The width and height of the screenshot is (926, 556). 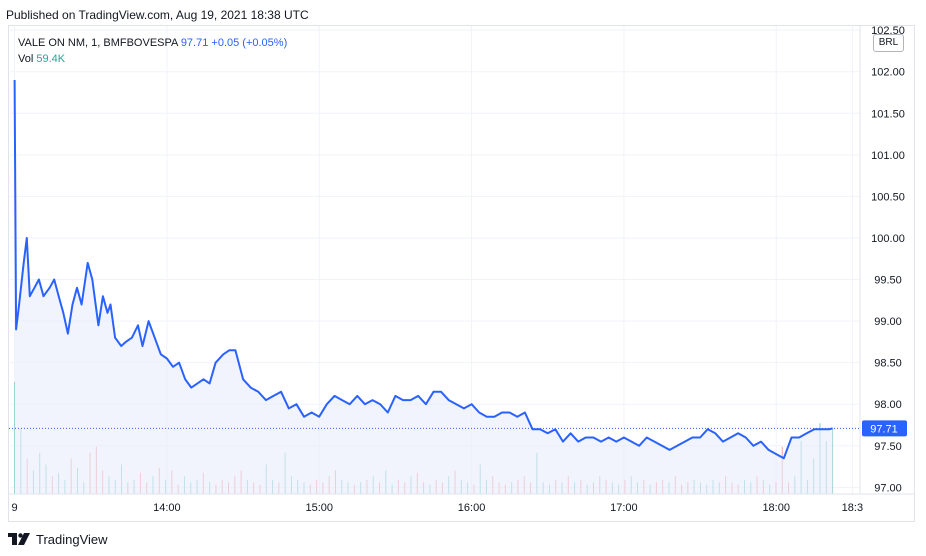 I want to click on price-tick-label: 99.00, so click(x=888, y=322).